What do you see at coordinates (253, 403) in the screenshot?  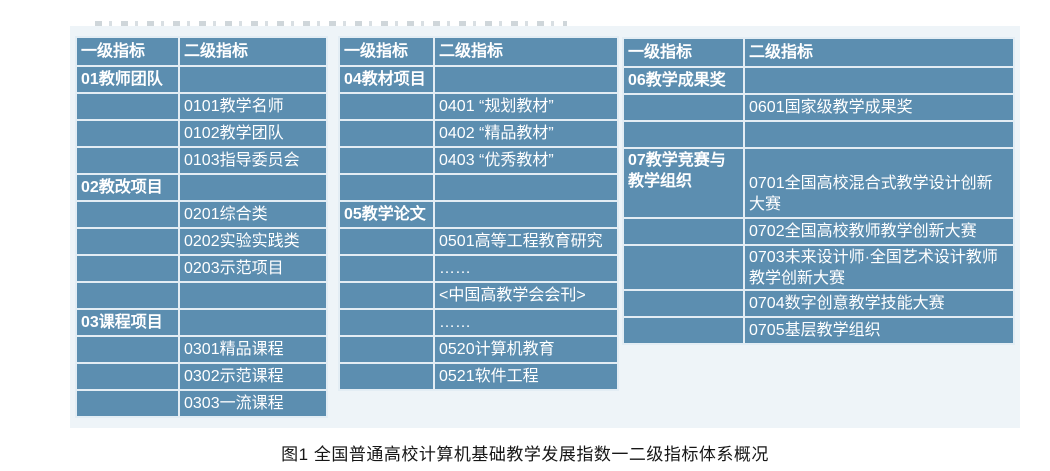 I see `level2-cell: 0303一流课程` at bounding box center [253, 403].